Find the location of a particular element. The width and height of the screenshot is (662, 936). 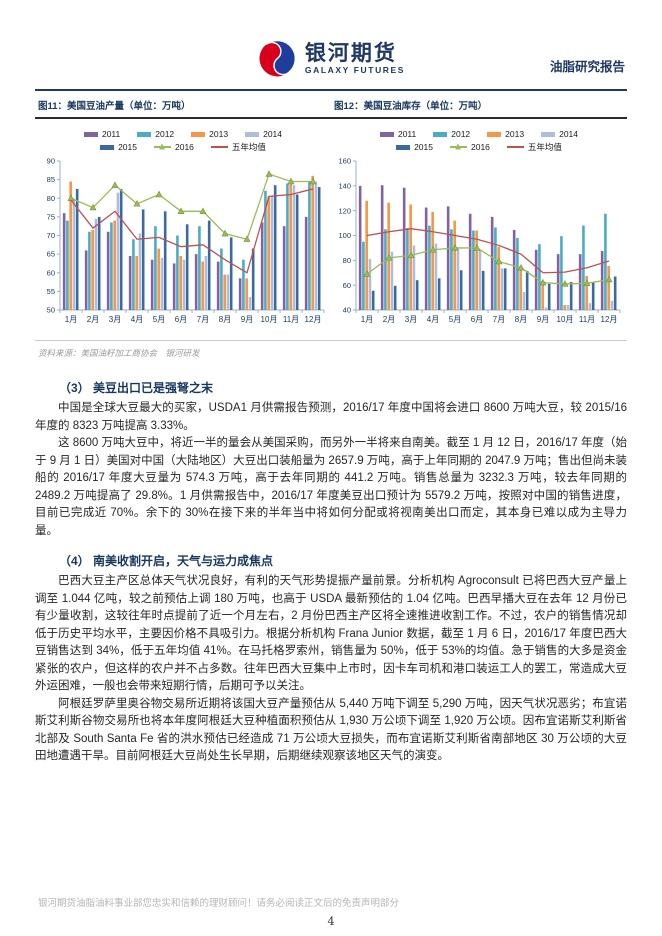

svg-text: 70 is located at coordinates (51, 235).